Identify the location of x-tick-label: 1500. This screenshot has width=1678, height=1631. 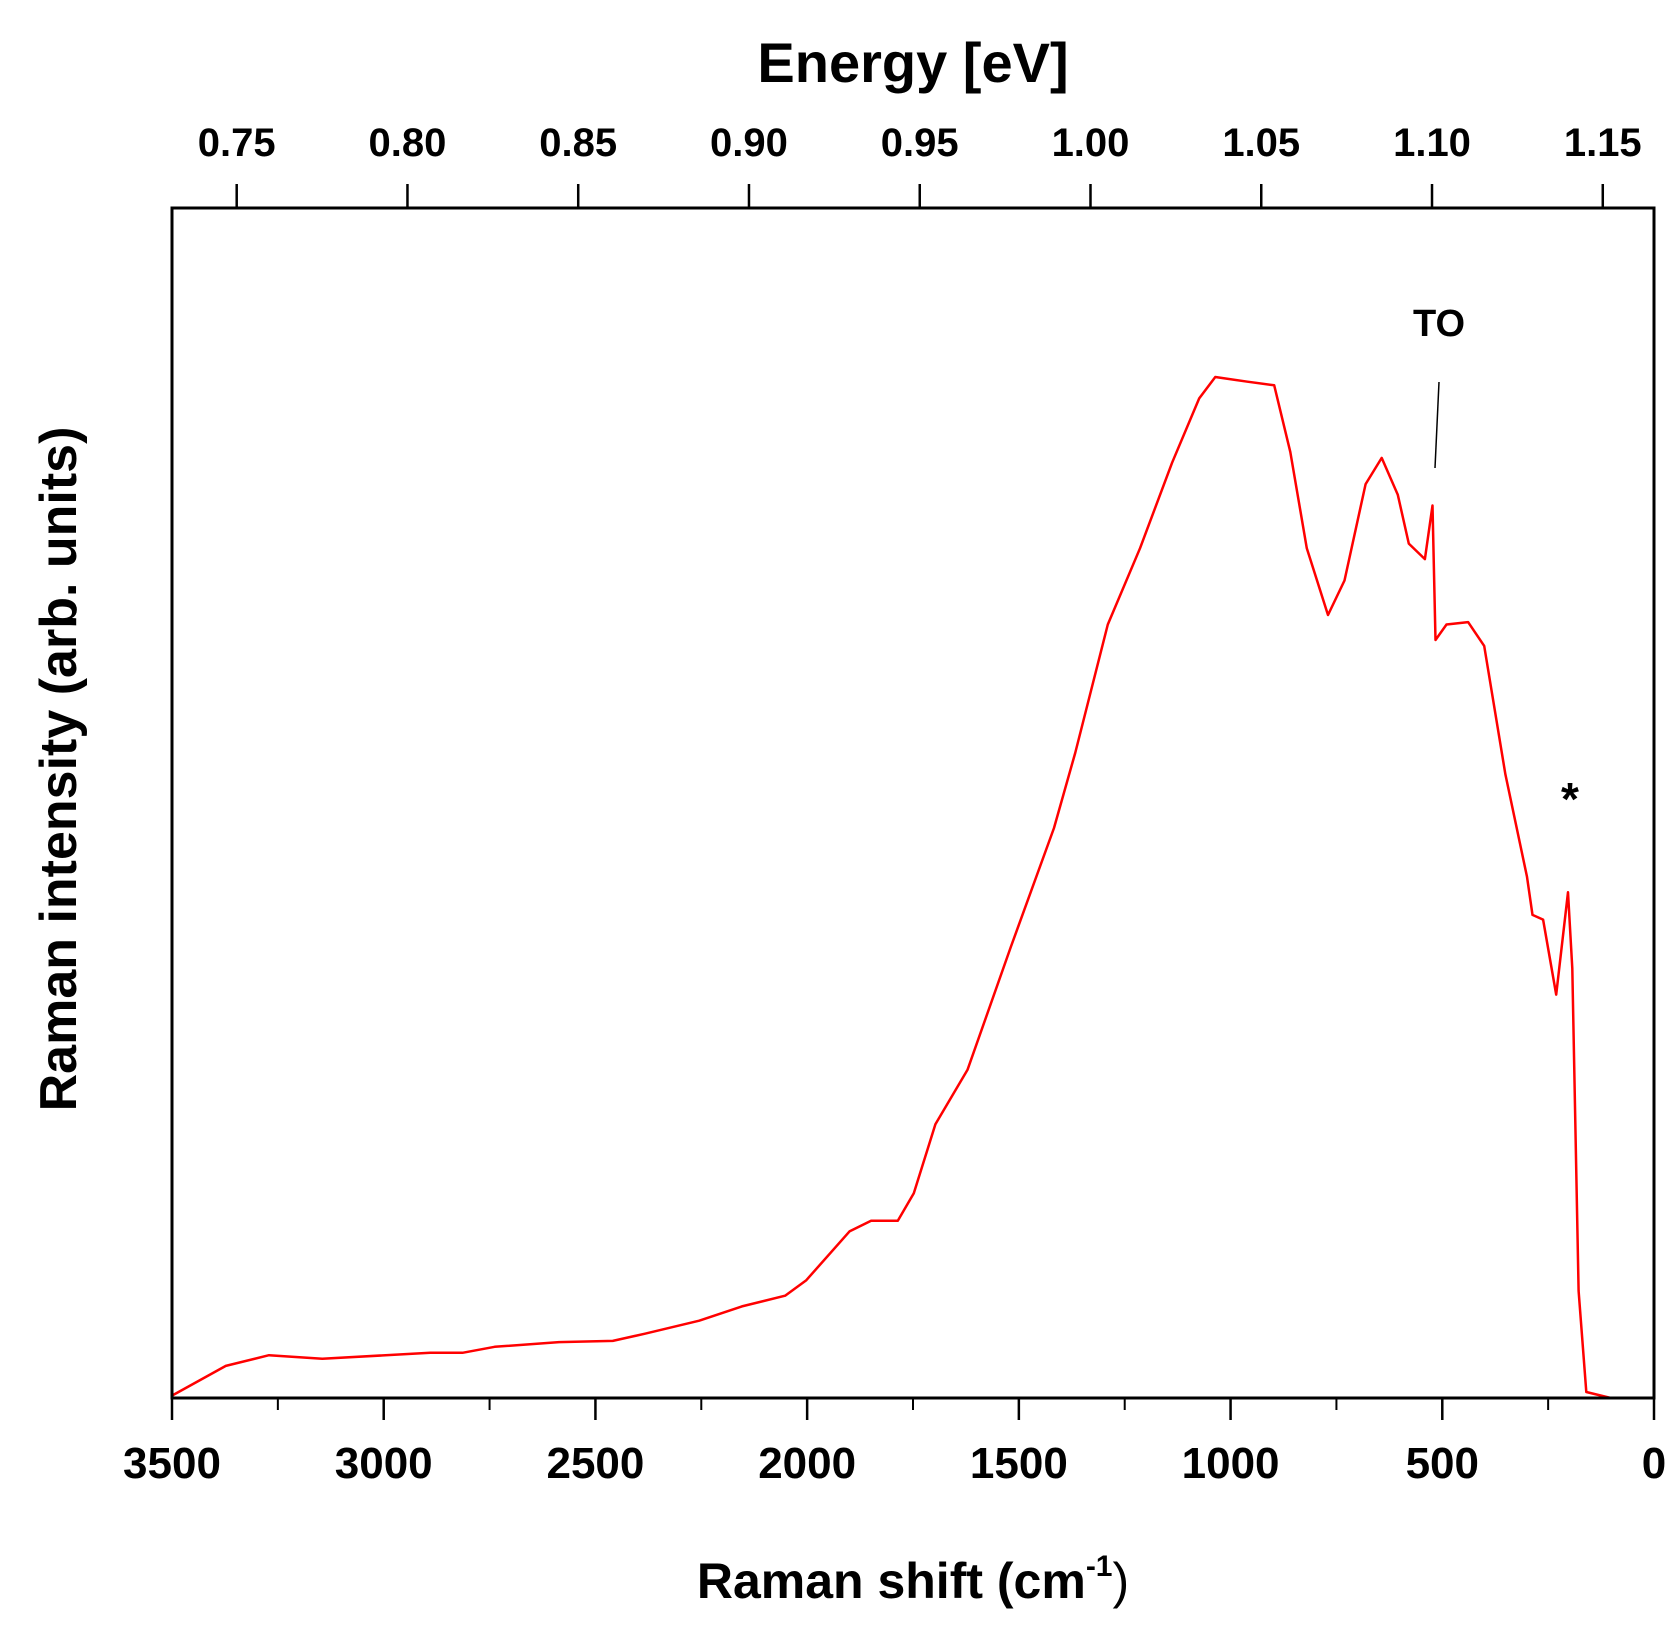
(1019, 1463).